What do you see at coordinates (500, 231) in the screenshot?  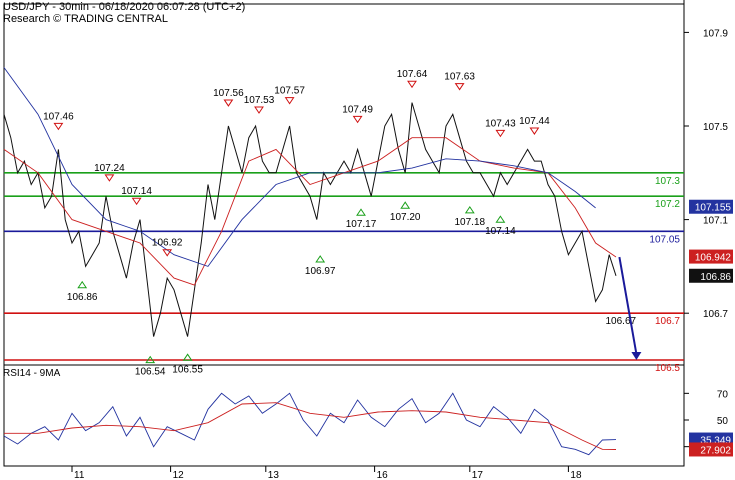 I see `swing-low-label: 107.14` at bounding box center [500, 231].